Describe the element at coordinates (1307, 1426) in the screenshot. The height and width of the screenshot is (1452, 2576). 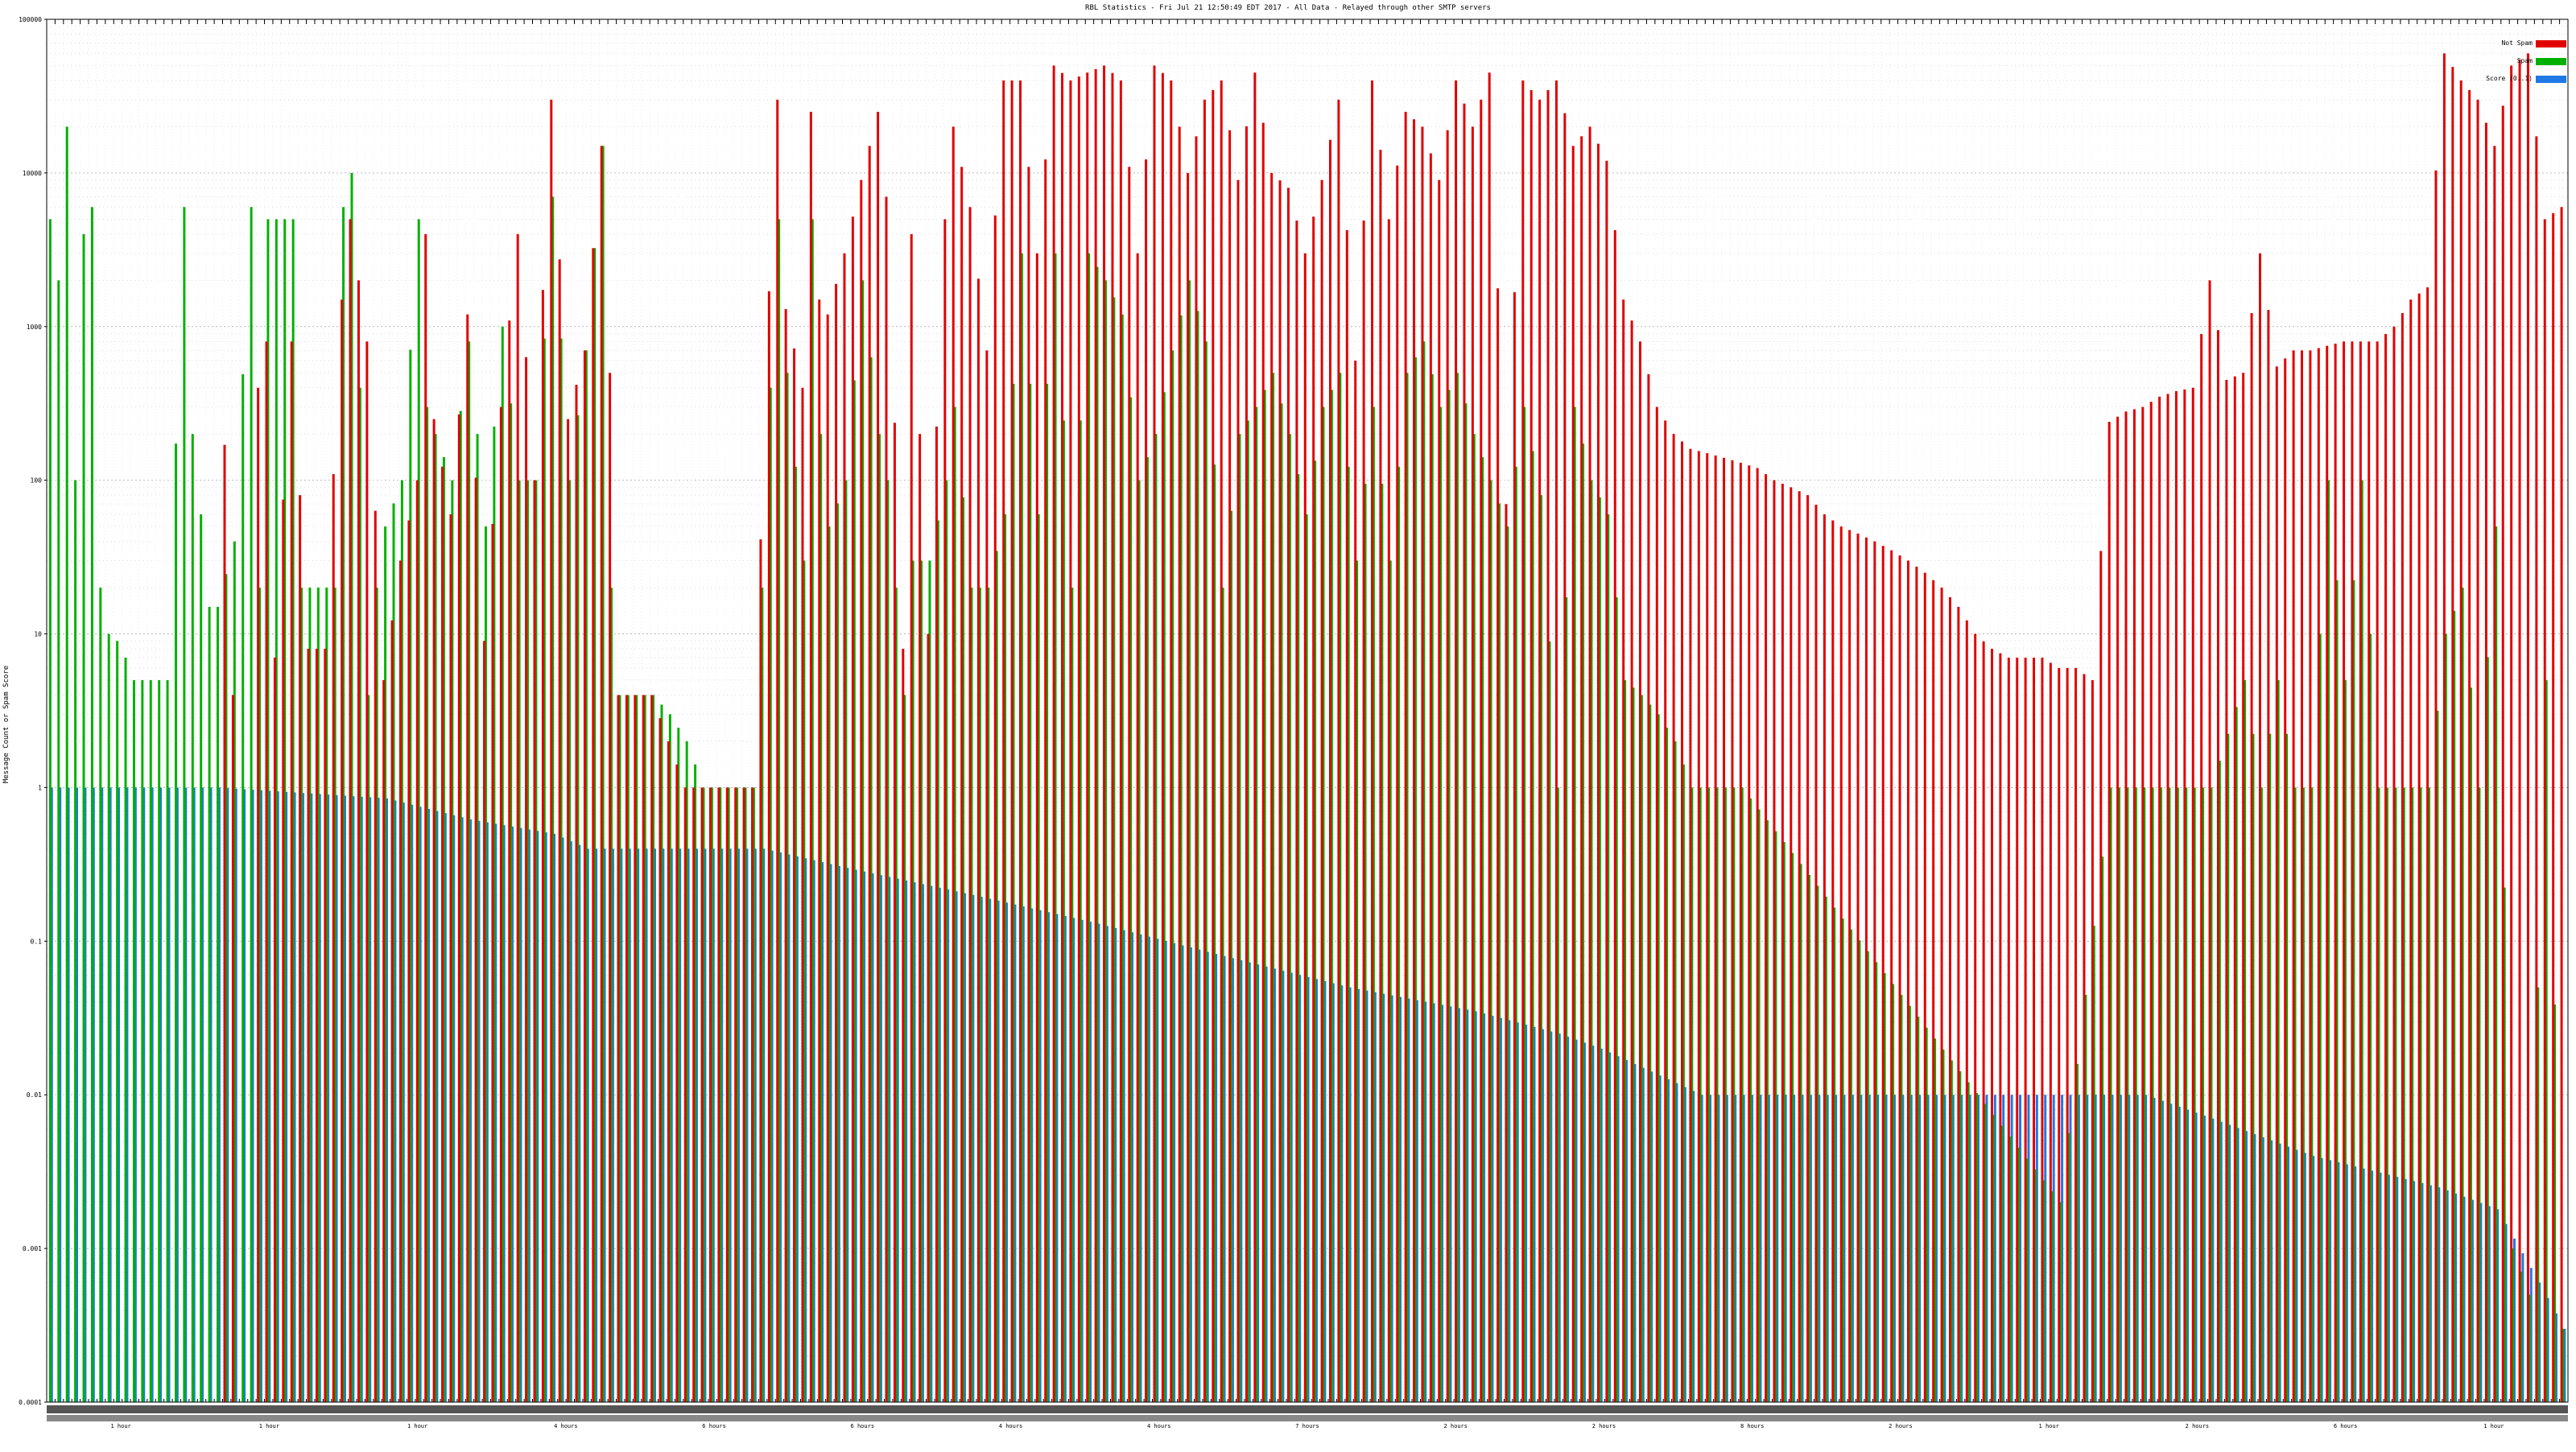
I see `x-group-label: 7 hours` at that location.